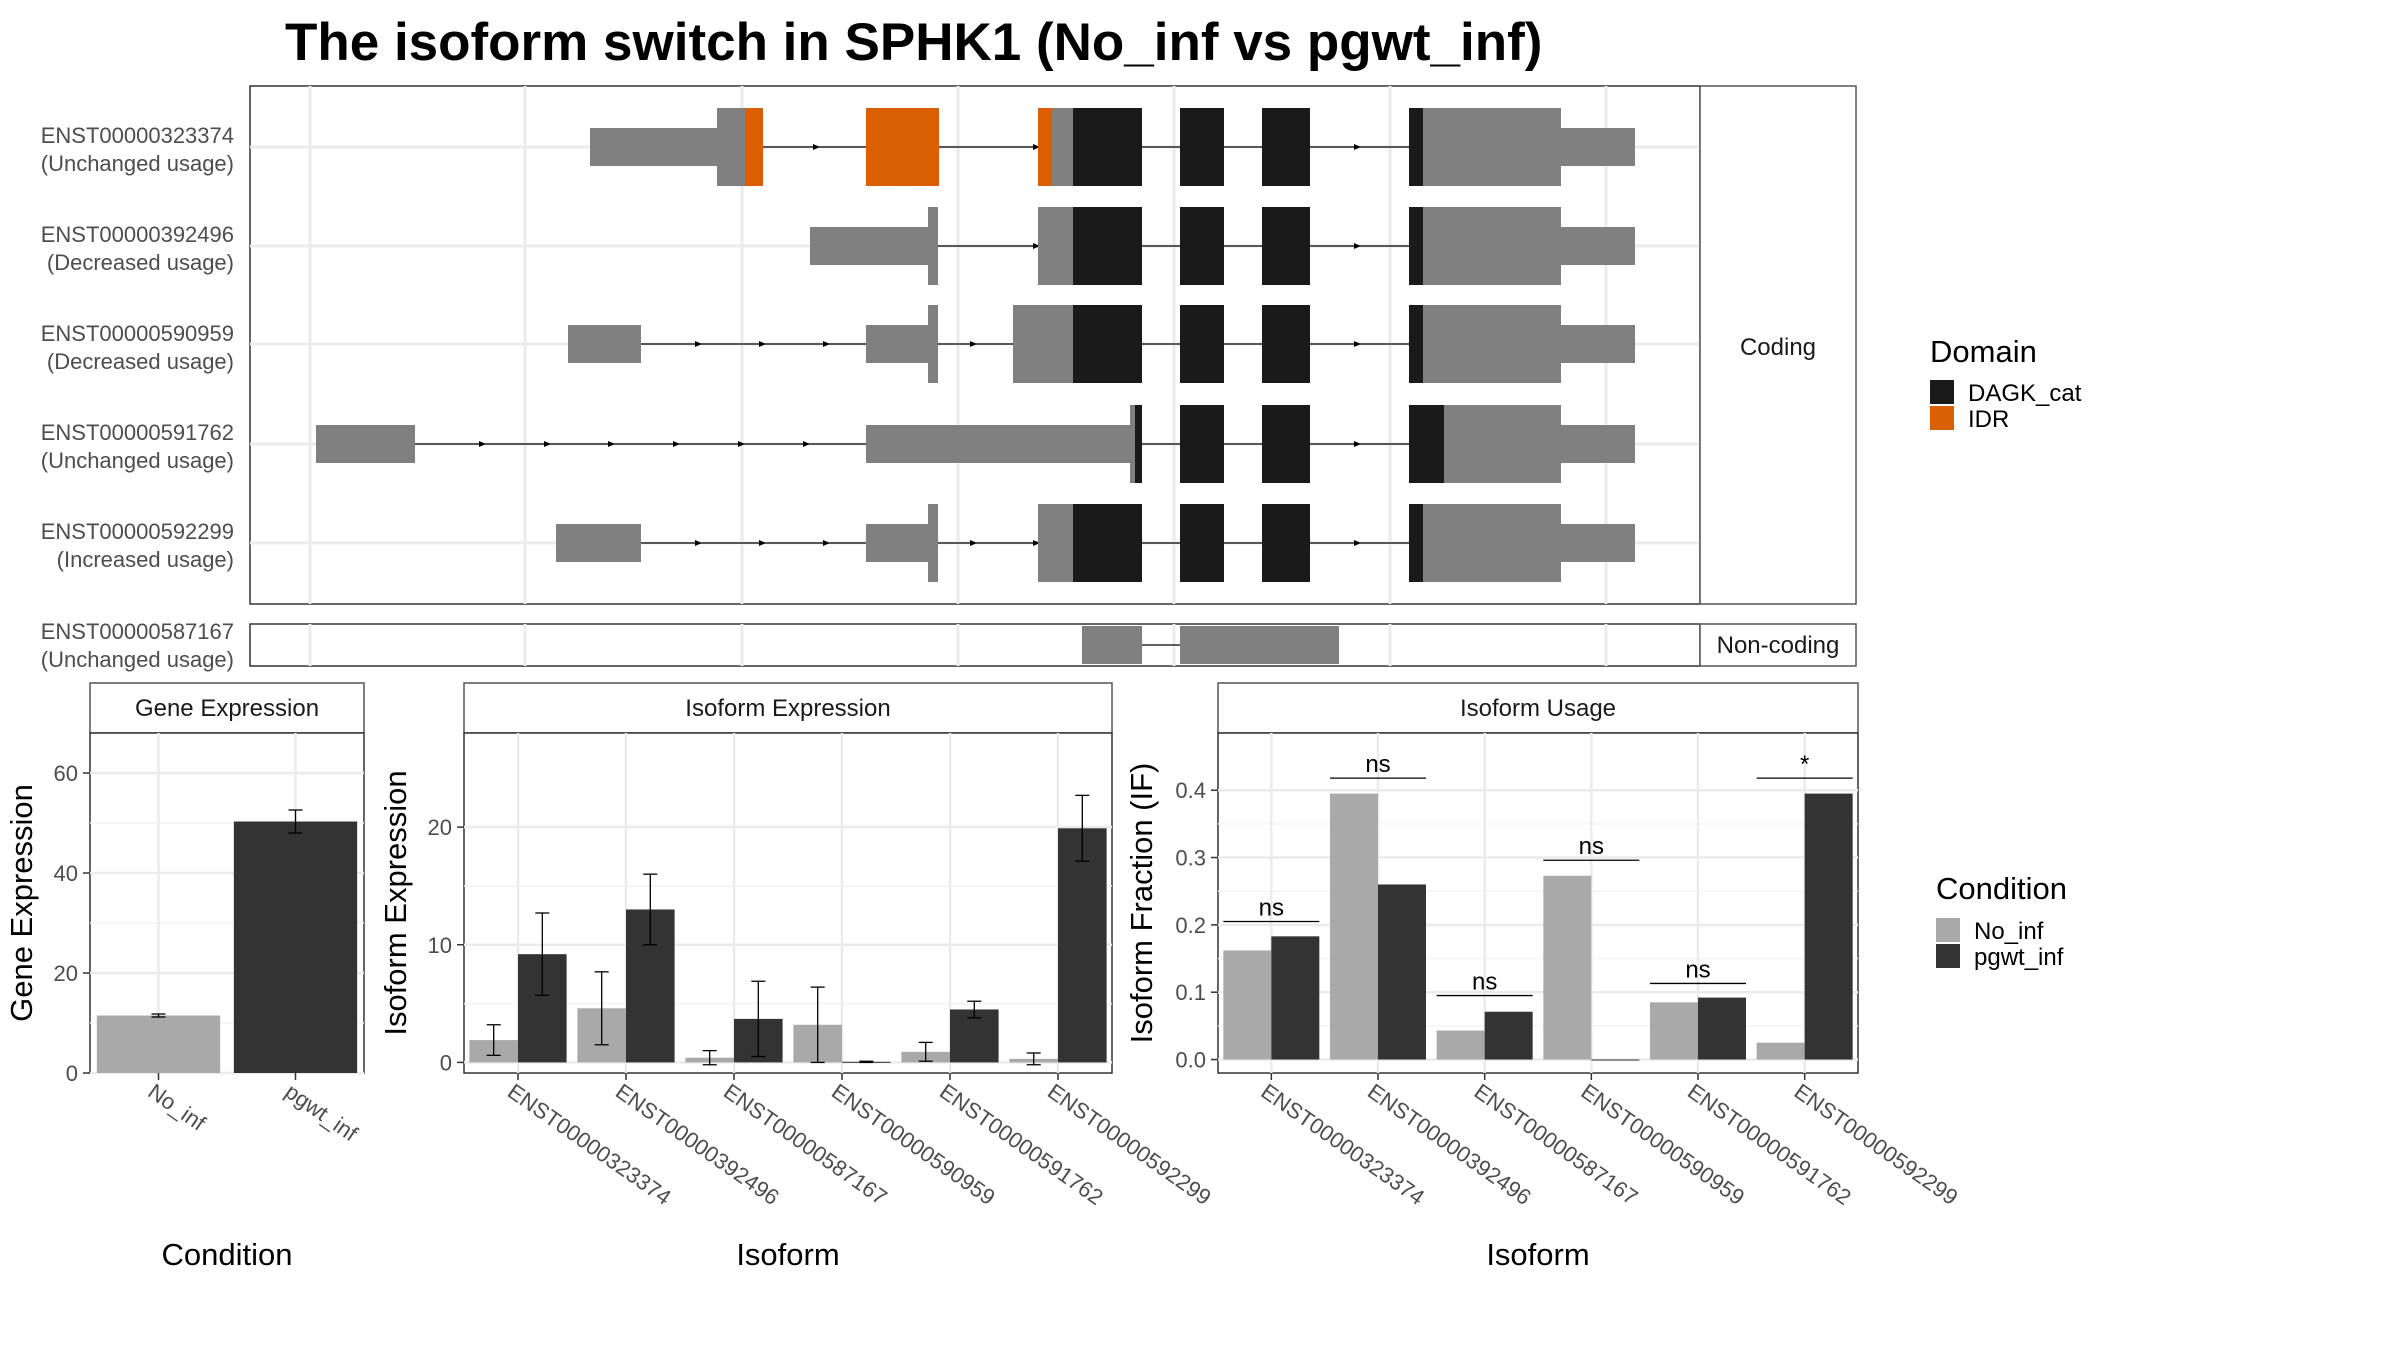  I want to click on isoform-expr-ylabel: Isoform Expression, so click(395, 902).